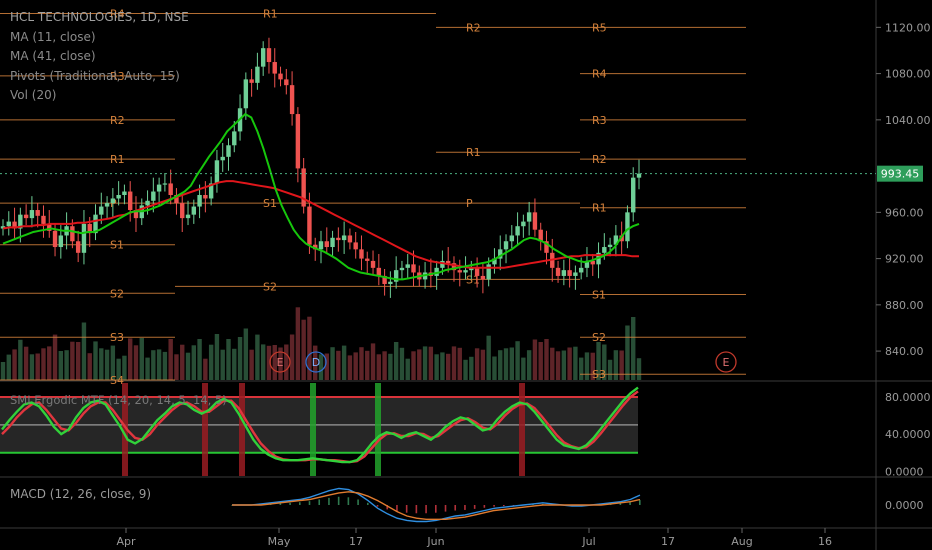 Image resolution: width=932 pixels, height=550 pixels. I want to click on legend-volume: Vol (20), so click(33, 95).